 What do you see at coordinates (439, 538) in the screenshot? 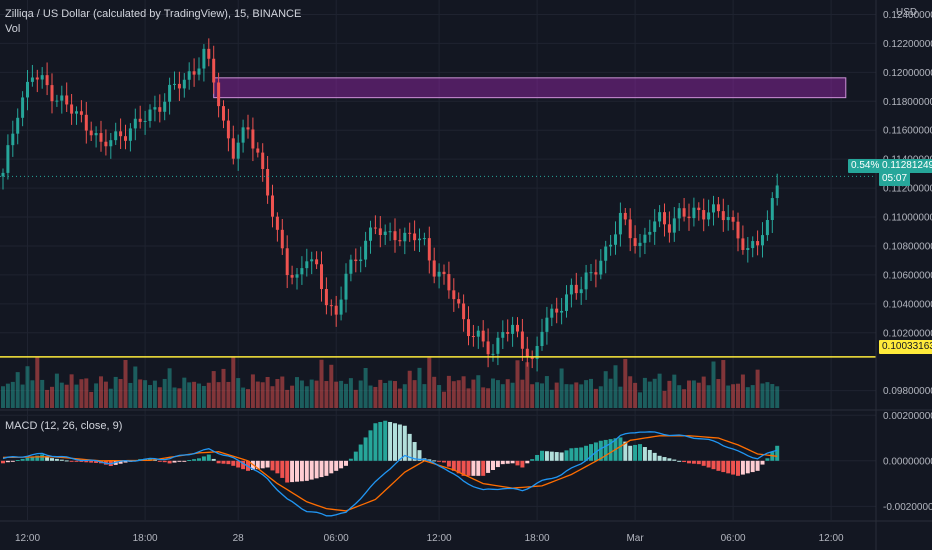
I see `time-tick-label: 12:00` at bounding box center [439, 538].